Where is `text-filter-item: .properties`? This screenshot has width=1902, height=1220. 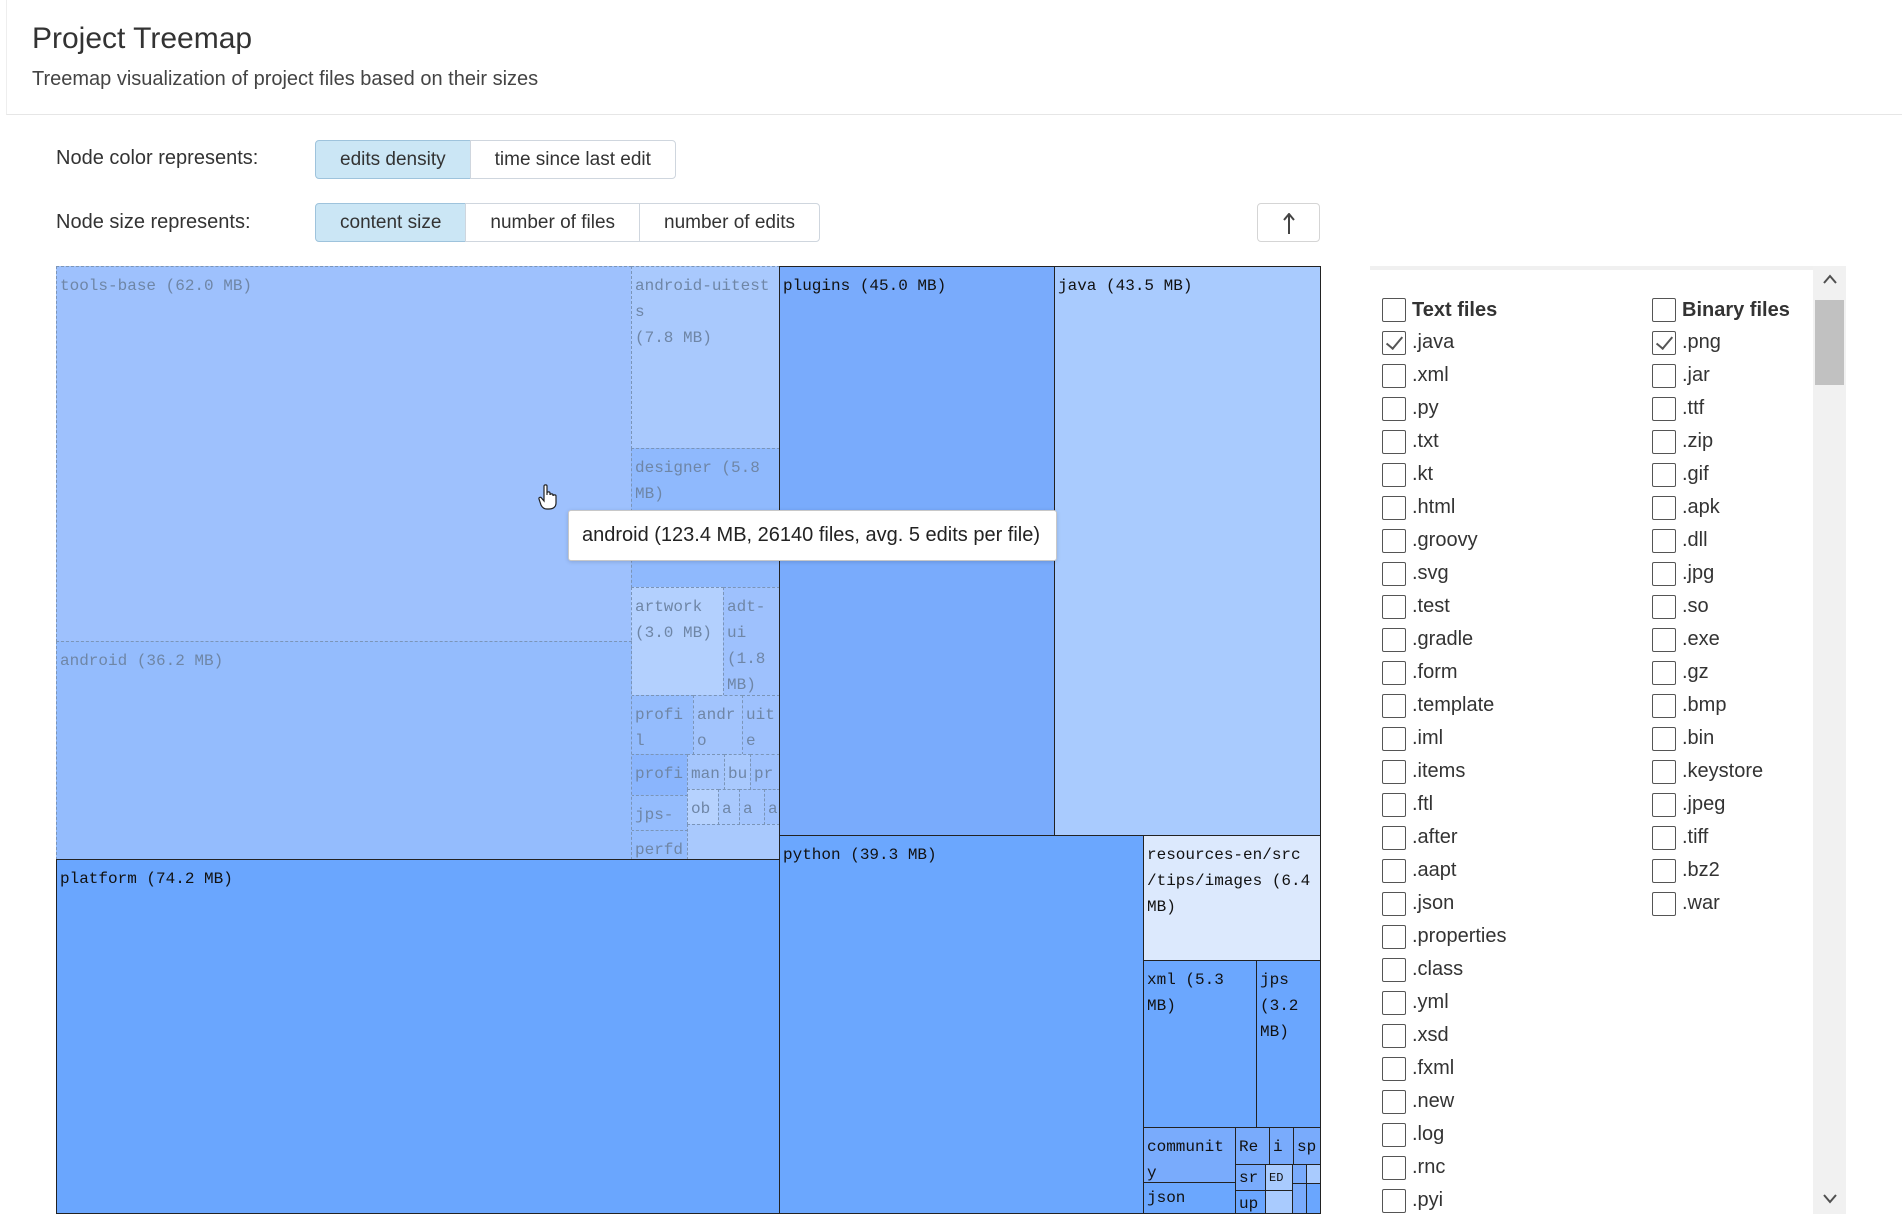
text-filter-item: .properties is located at coordinates (1512, 936).